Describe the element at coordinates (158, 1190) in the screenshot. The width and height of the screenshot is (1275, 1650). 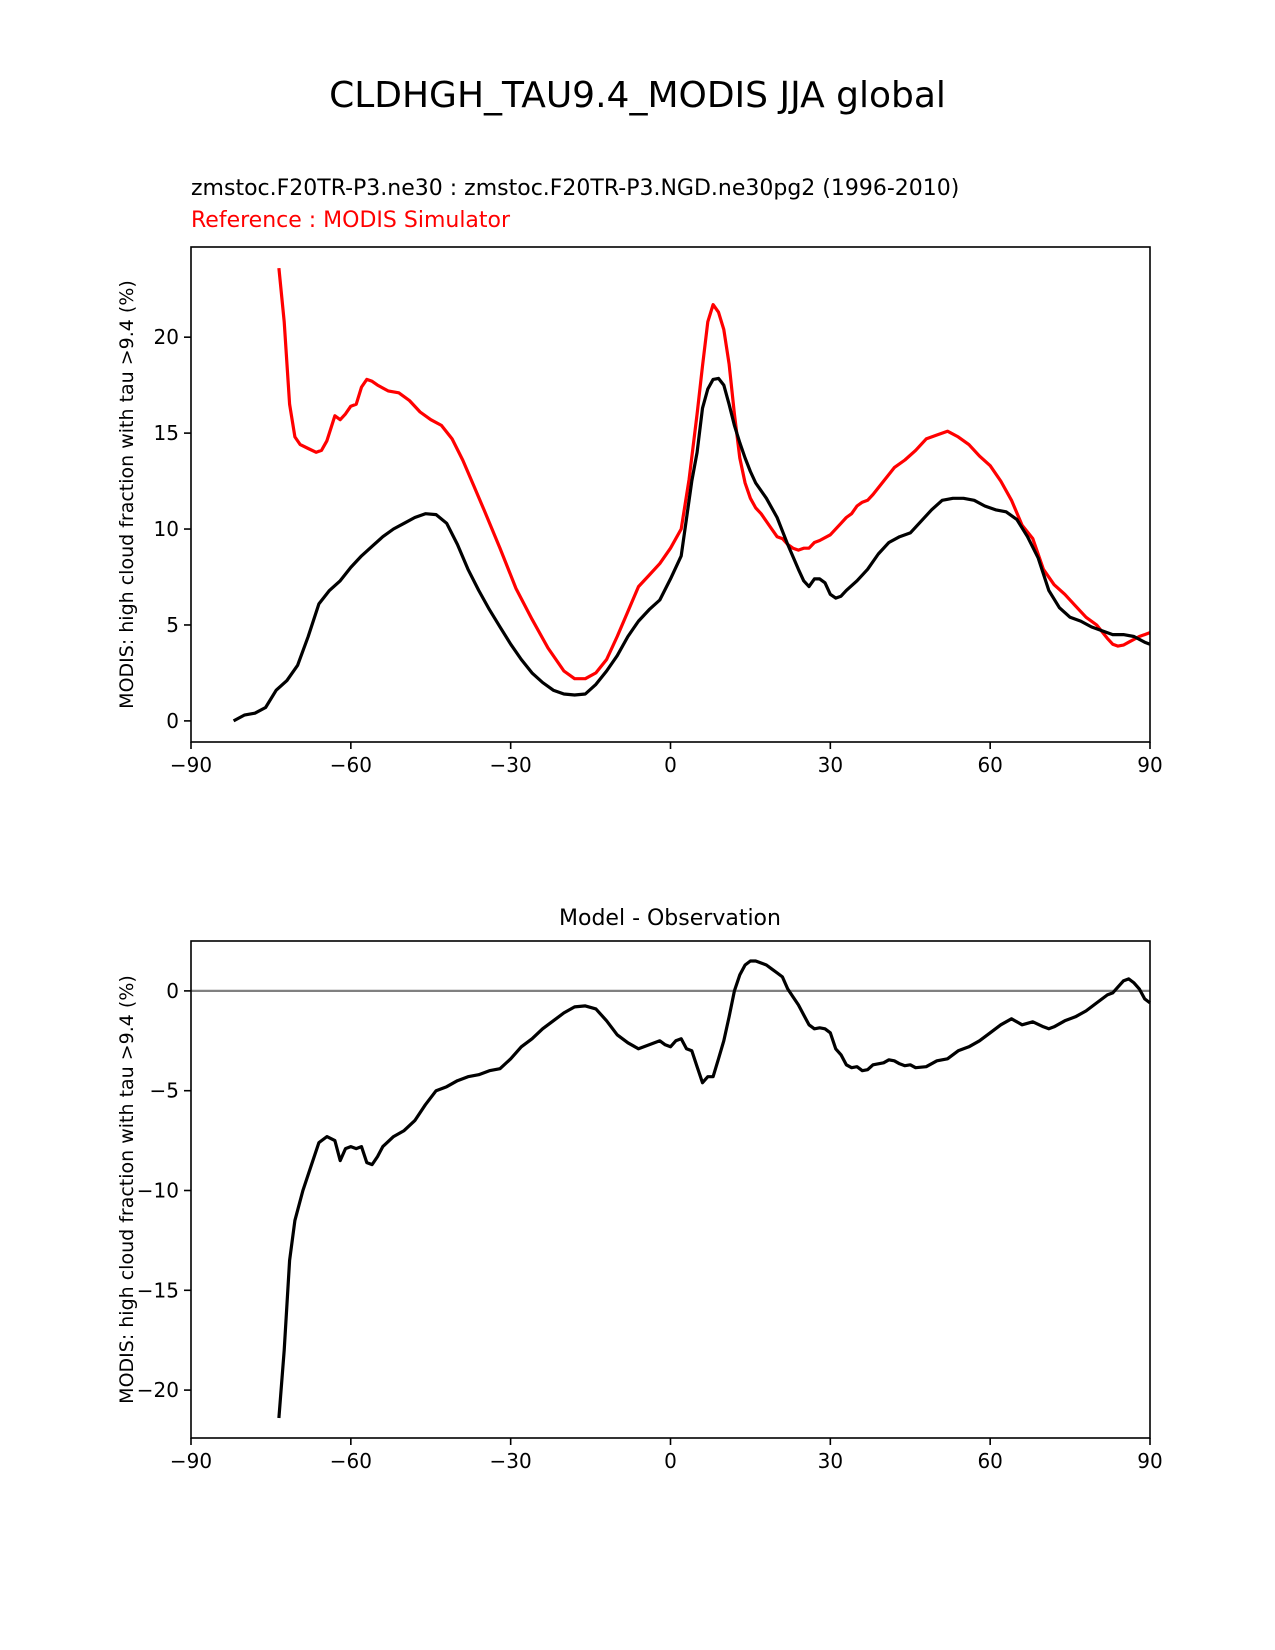
I see `bottom-y-tick-label: −10` at that location.